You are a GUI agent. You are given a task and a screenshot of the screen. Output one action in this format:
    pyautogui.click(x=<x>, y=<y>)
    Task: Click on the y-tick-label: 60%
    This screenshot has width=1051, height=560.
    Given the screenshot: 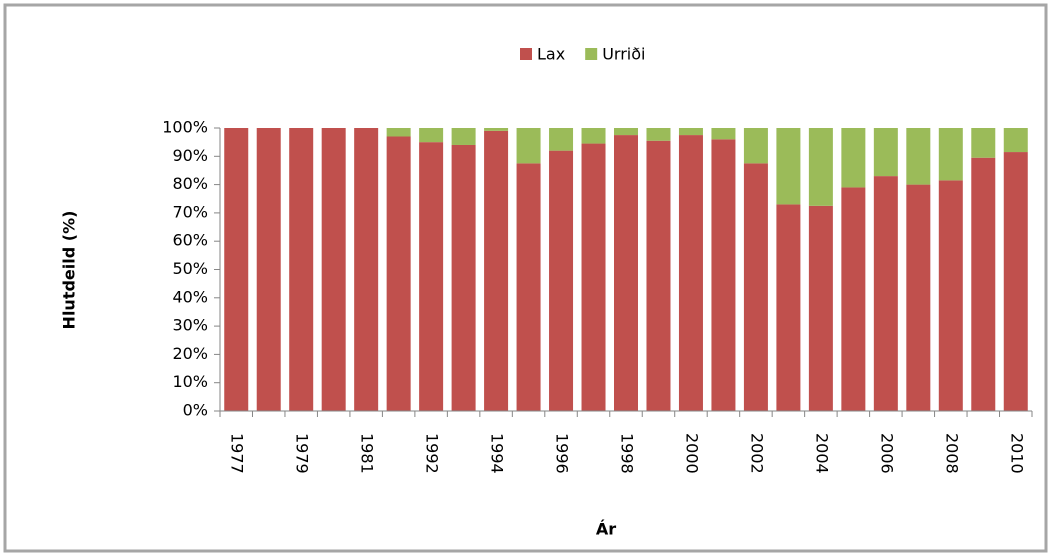 What is the action you would take?
    pyautogui.click(x=190, y=240)
    